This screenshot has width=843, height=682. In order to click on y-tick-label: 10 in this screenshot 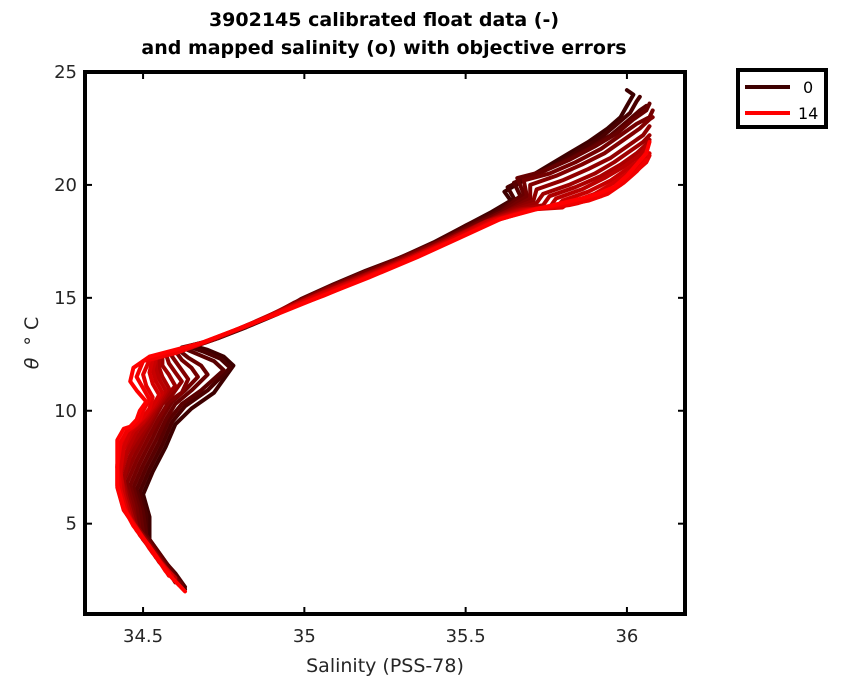, I will do `click(65, 411)`.